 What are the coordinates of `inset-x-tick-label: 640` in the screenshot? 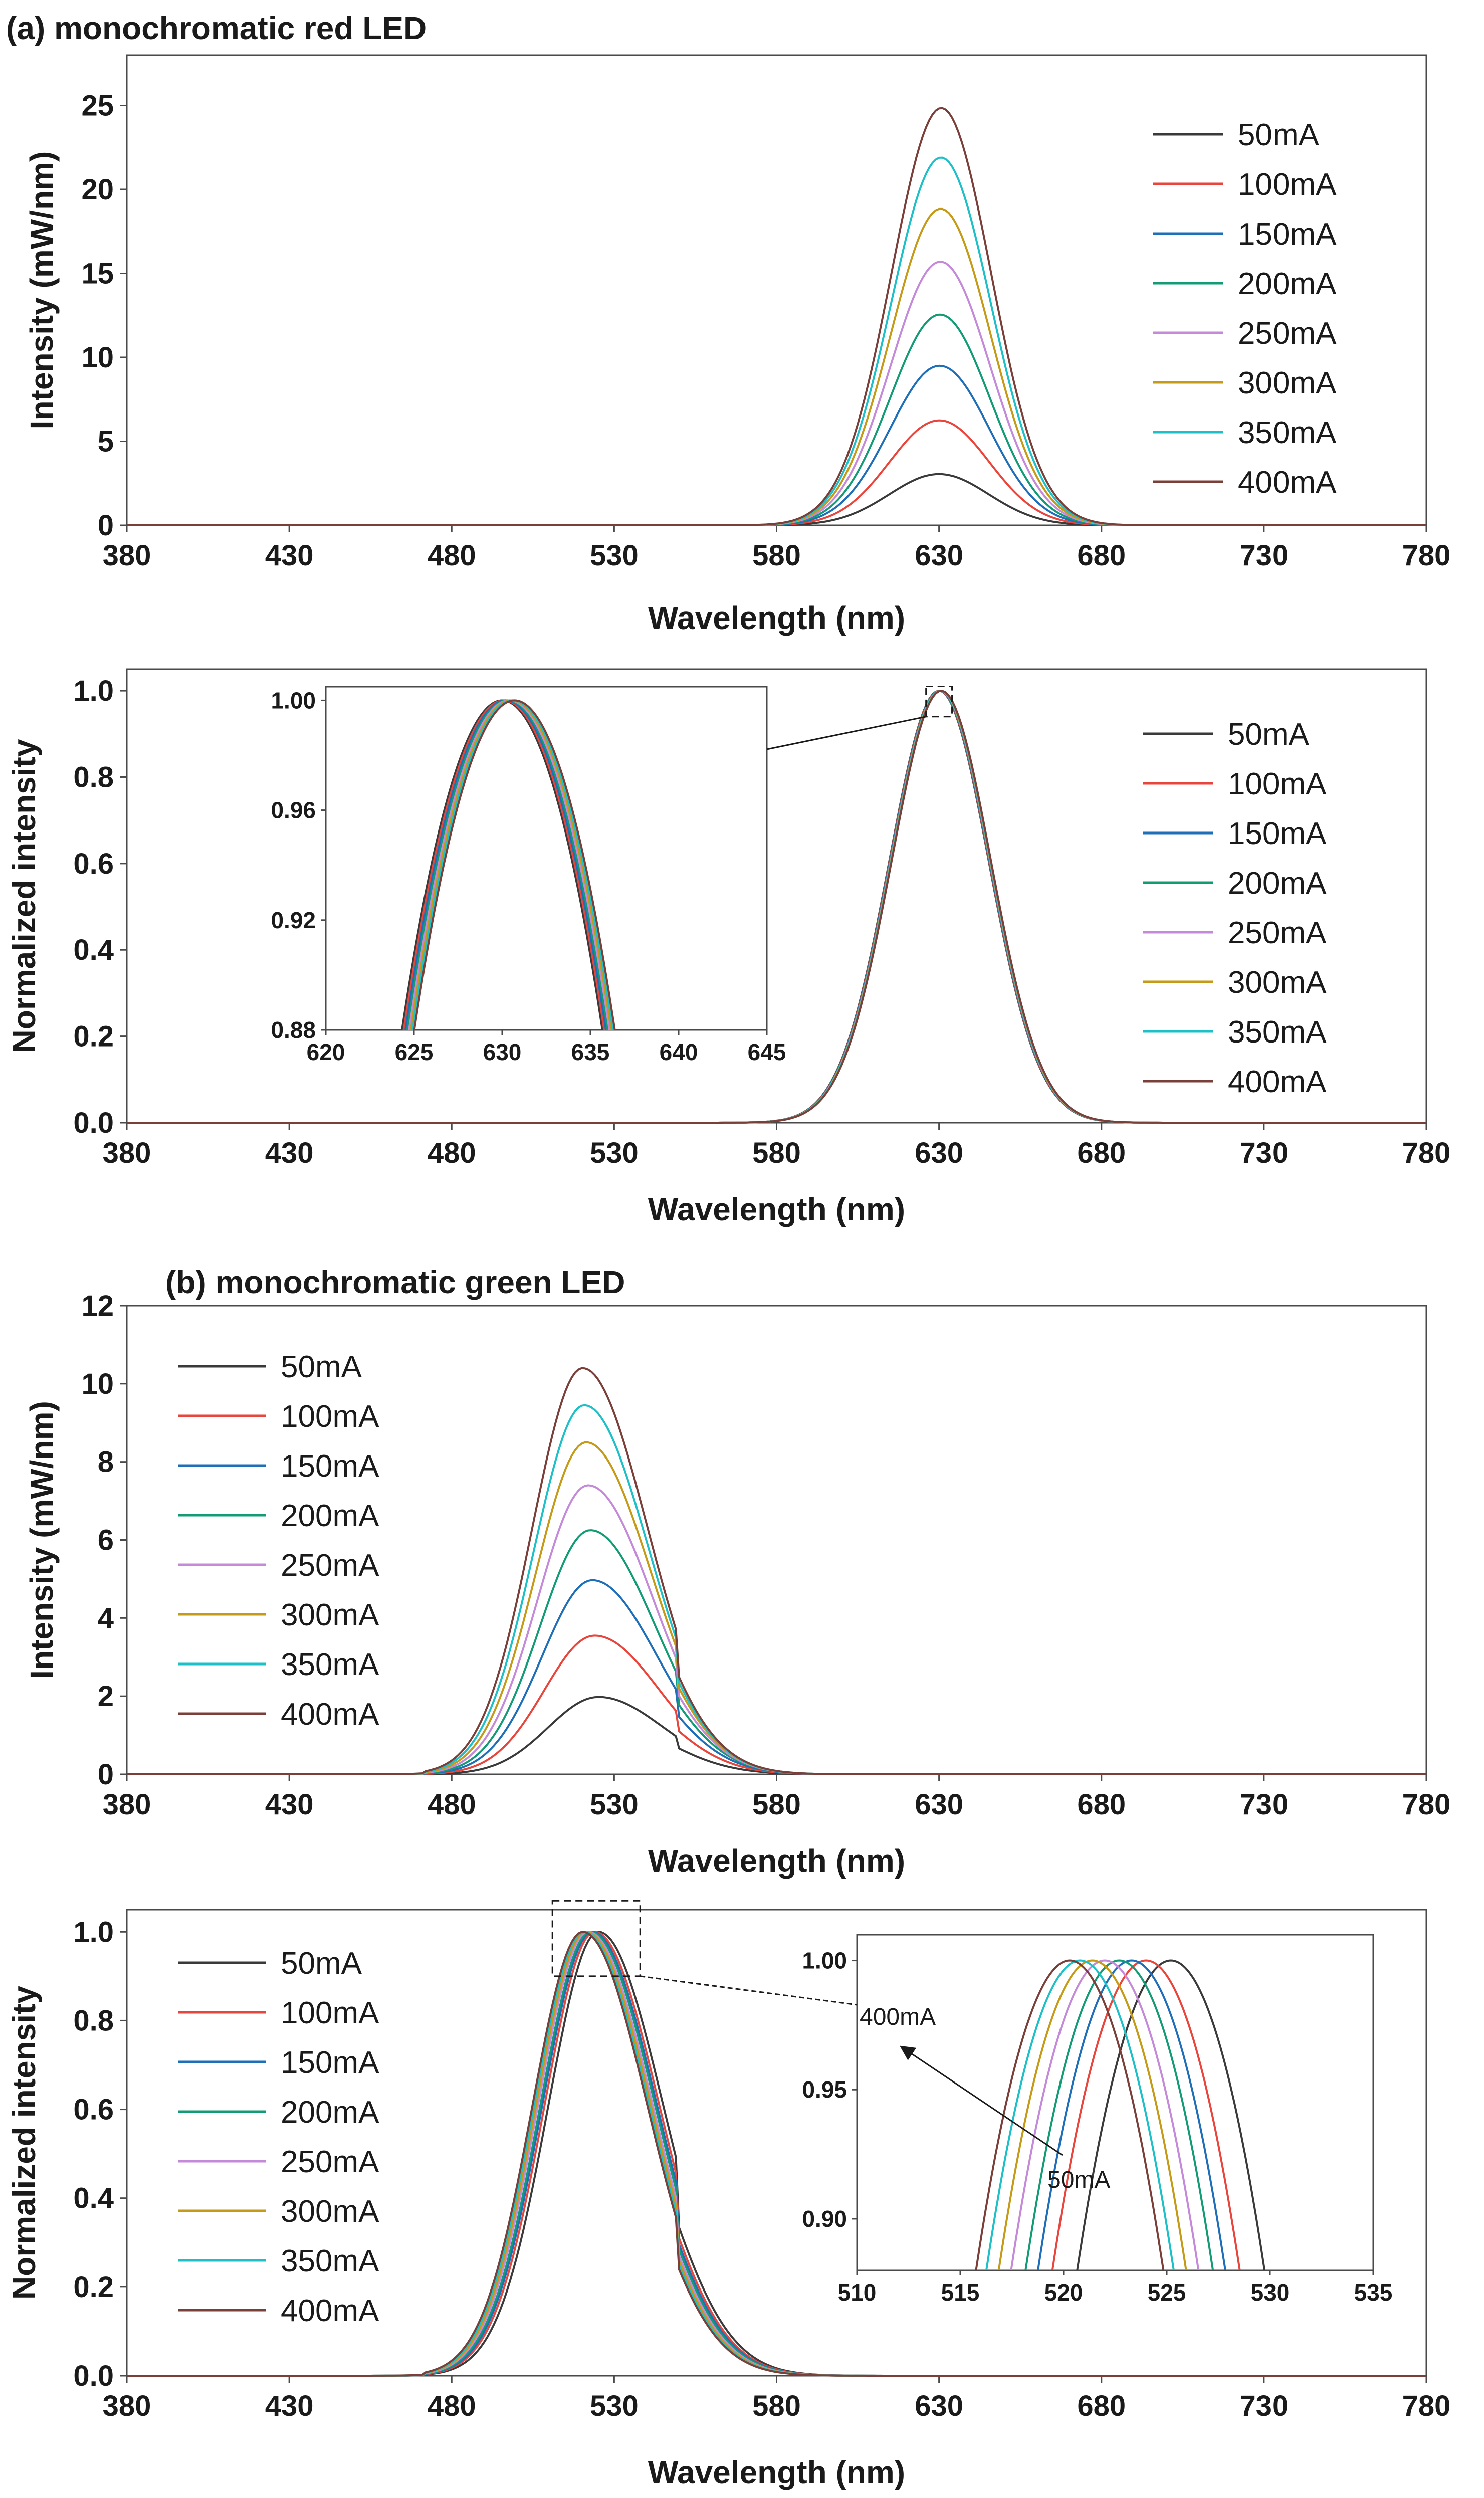 It's located at (679, 1052).